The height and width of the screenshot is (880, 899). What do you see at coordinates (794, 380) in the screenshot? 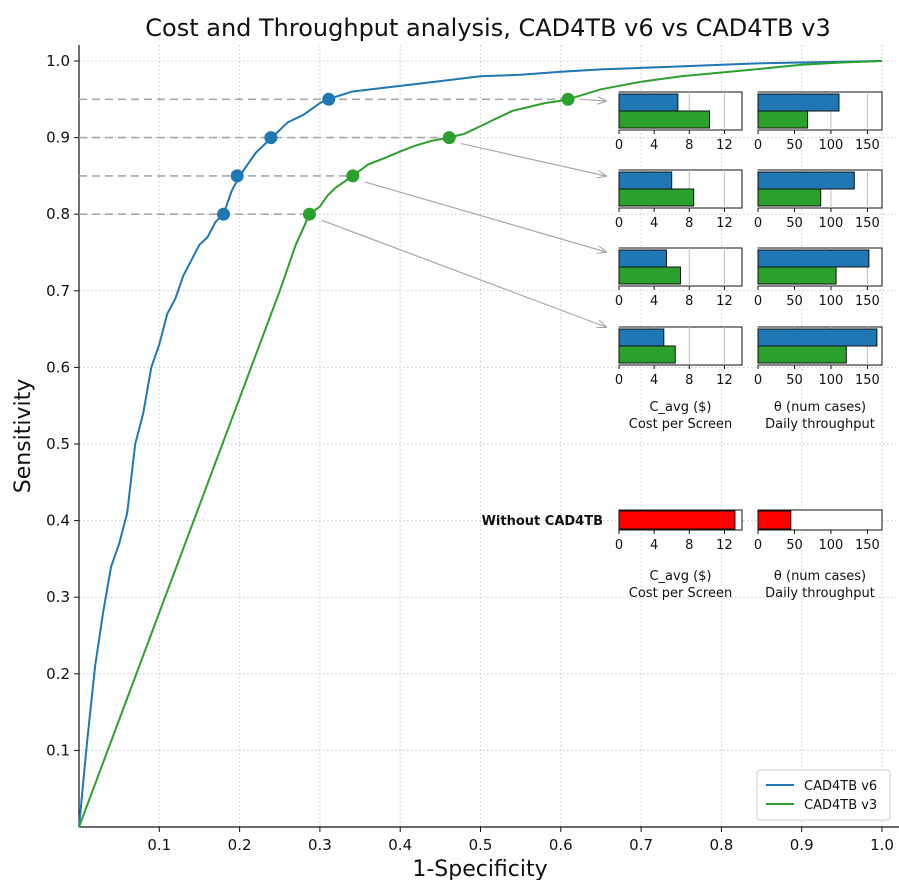
I see `throughput-panel-0.8-tick-label: 50` at bounding box center [794, 380].